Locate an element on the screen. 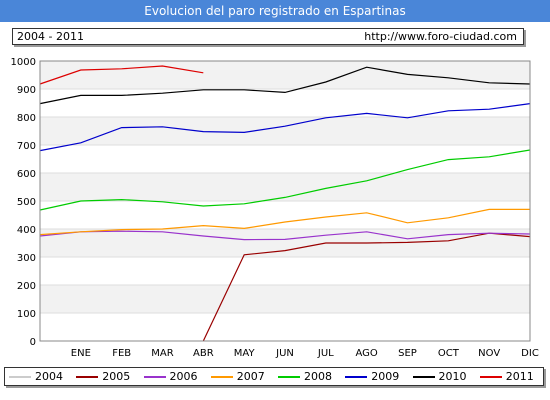 The width and height of the screenshot is (550, 400). x-tick-label: MAR is located at coordinates (162, 353).